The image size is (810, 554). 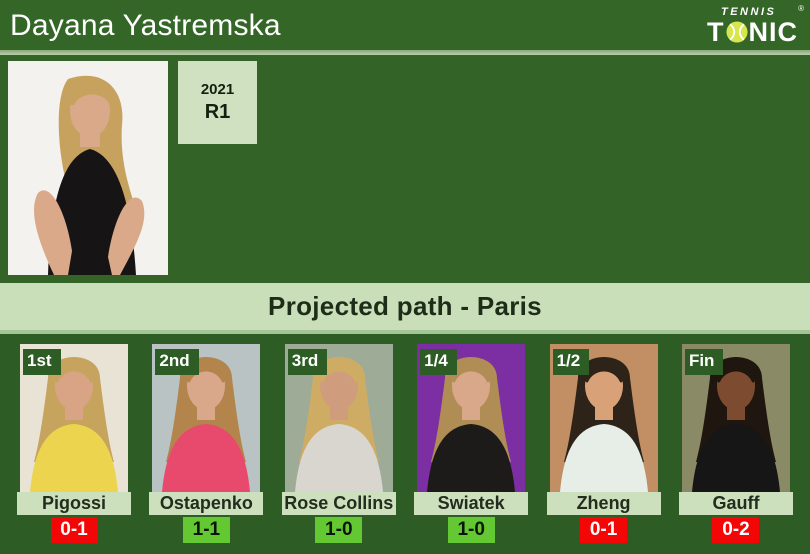 I want to click on logo-word-tennis: TENNIS, so click(x=749, y=11).